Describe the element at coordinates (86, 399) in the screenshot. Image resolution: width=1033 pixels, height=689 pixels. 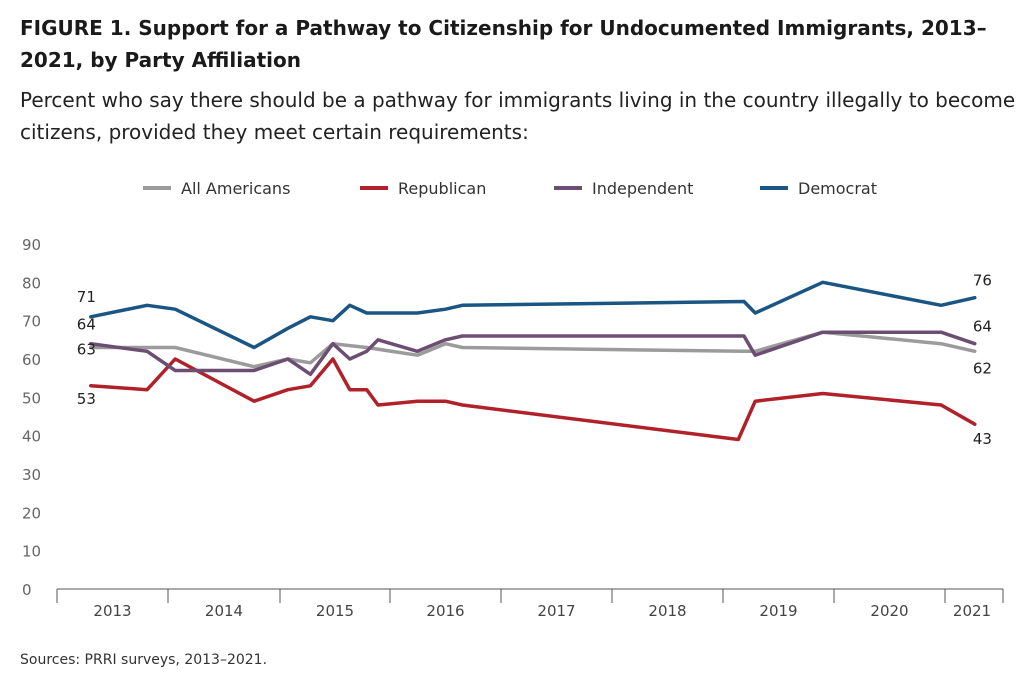
I see `start-value-label: 53` at that location.